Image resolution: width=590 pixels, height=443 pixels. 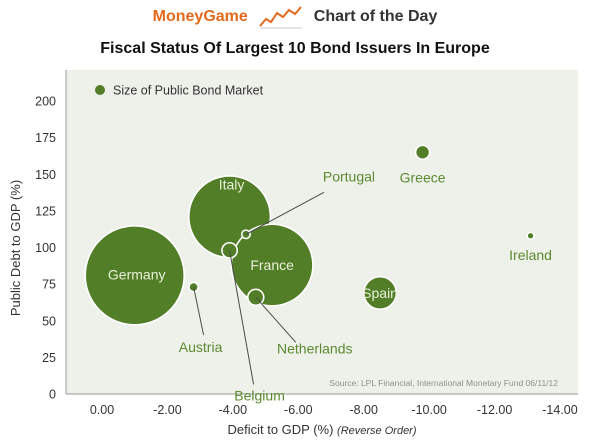 What do you see at coordinates (375, 16) in the screenshot?
I see `tagline: Chart of the Day` at bounding box center [375, 16].